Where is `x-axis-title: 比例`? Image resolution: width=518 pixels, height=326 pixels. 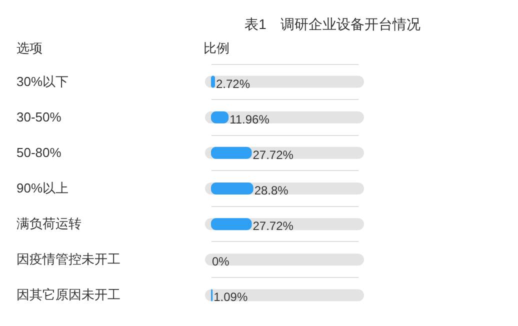
x-axis-title: 比例 is located at coordinates (217, 48).